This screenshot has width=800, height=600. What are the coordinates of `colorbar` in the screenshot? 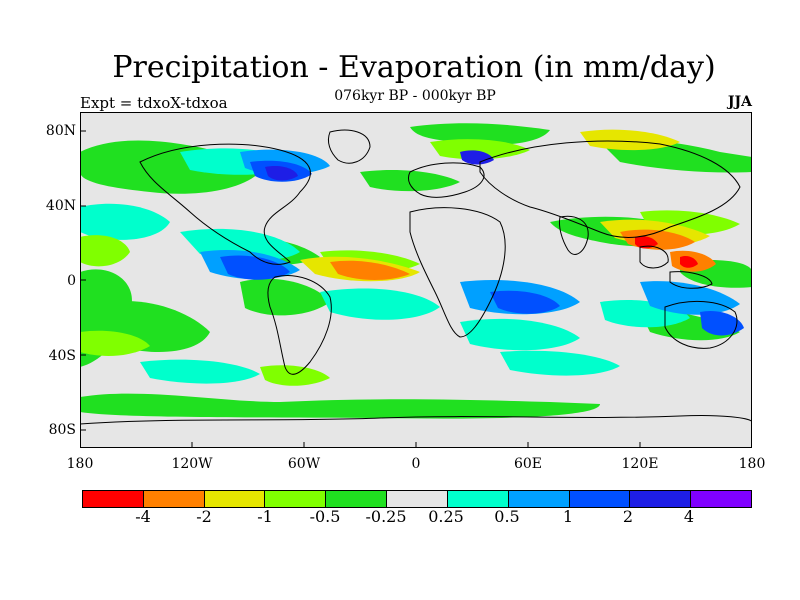 It's located at (417, 499).